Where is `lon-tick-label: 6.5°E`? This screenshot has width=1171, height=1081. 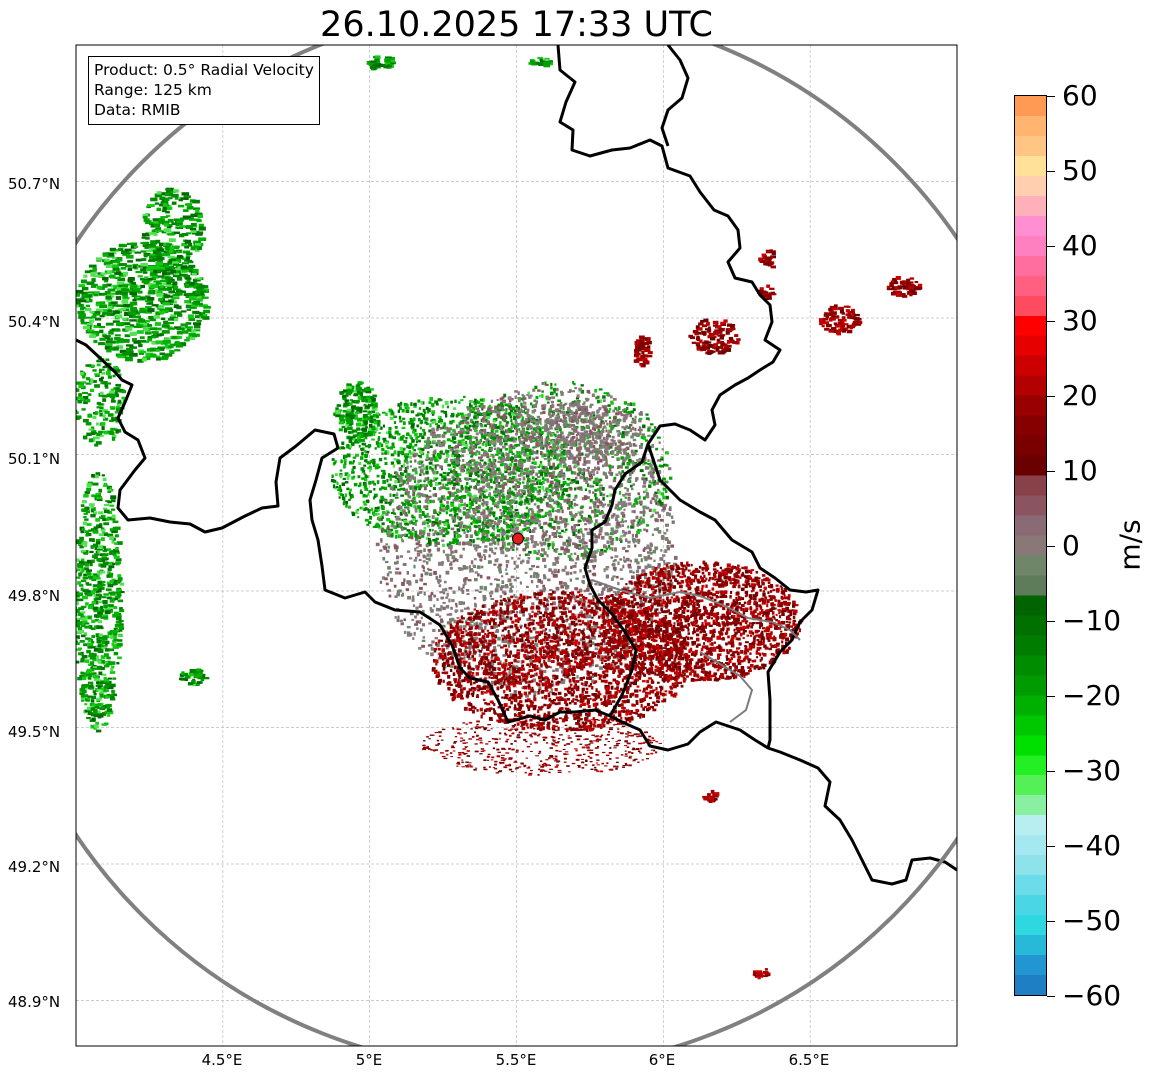
lon-tick-label: 6.5°E is located at coordinates (809, 1060).